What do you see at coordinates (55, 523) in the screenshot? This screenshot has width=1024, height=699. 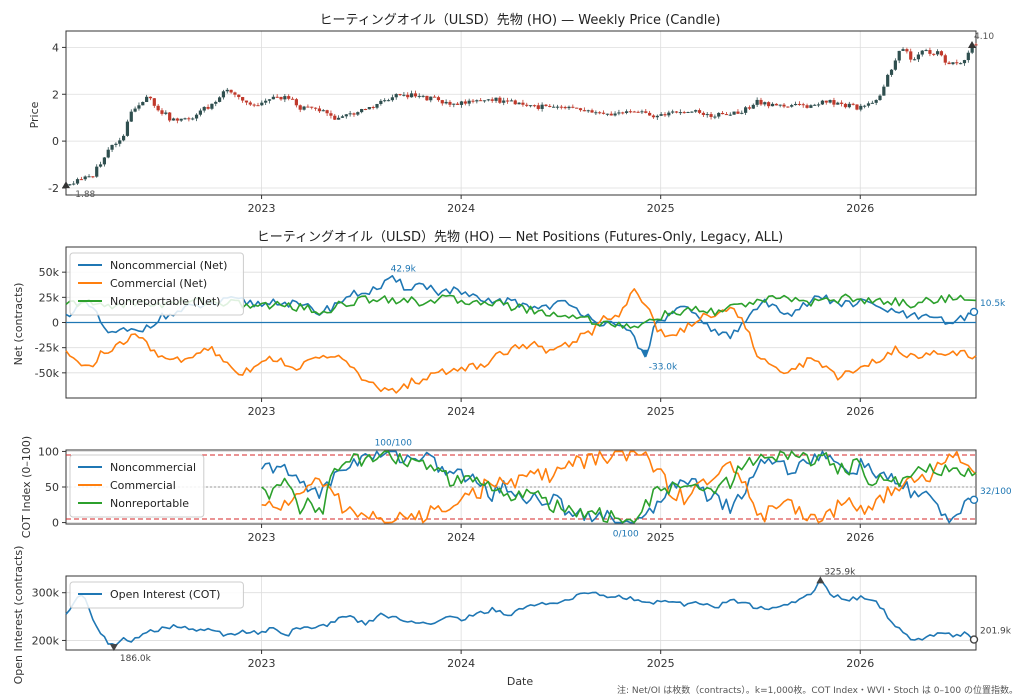 I see `cot-ytick-label: 0` at bounding box center [55, 523].